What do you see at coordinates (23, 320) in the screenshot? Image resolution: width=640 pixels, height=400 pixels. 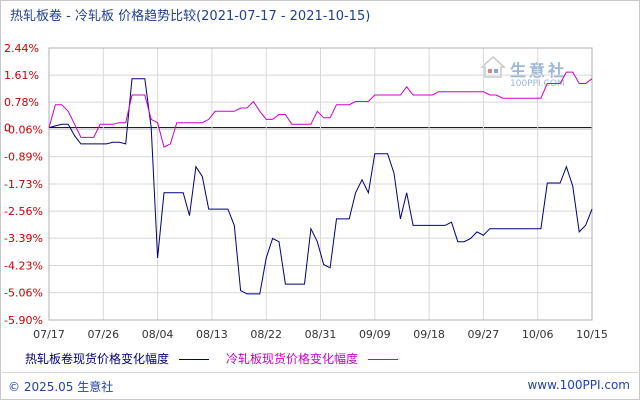 I see `y-tick-label: -5.90%` at bounding box center [23, 320].